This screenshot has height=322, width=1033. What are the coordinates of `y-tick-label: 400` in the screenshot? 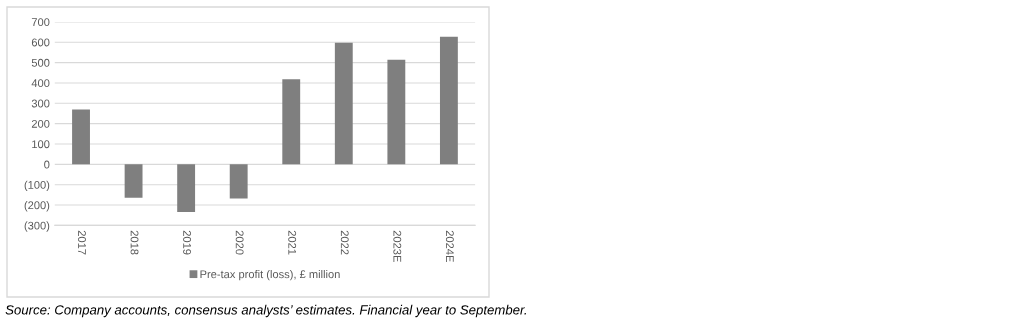 It's located at (40, 83).